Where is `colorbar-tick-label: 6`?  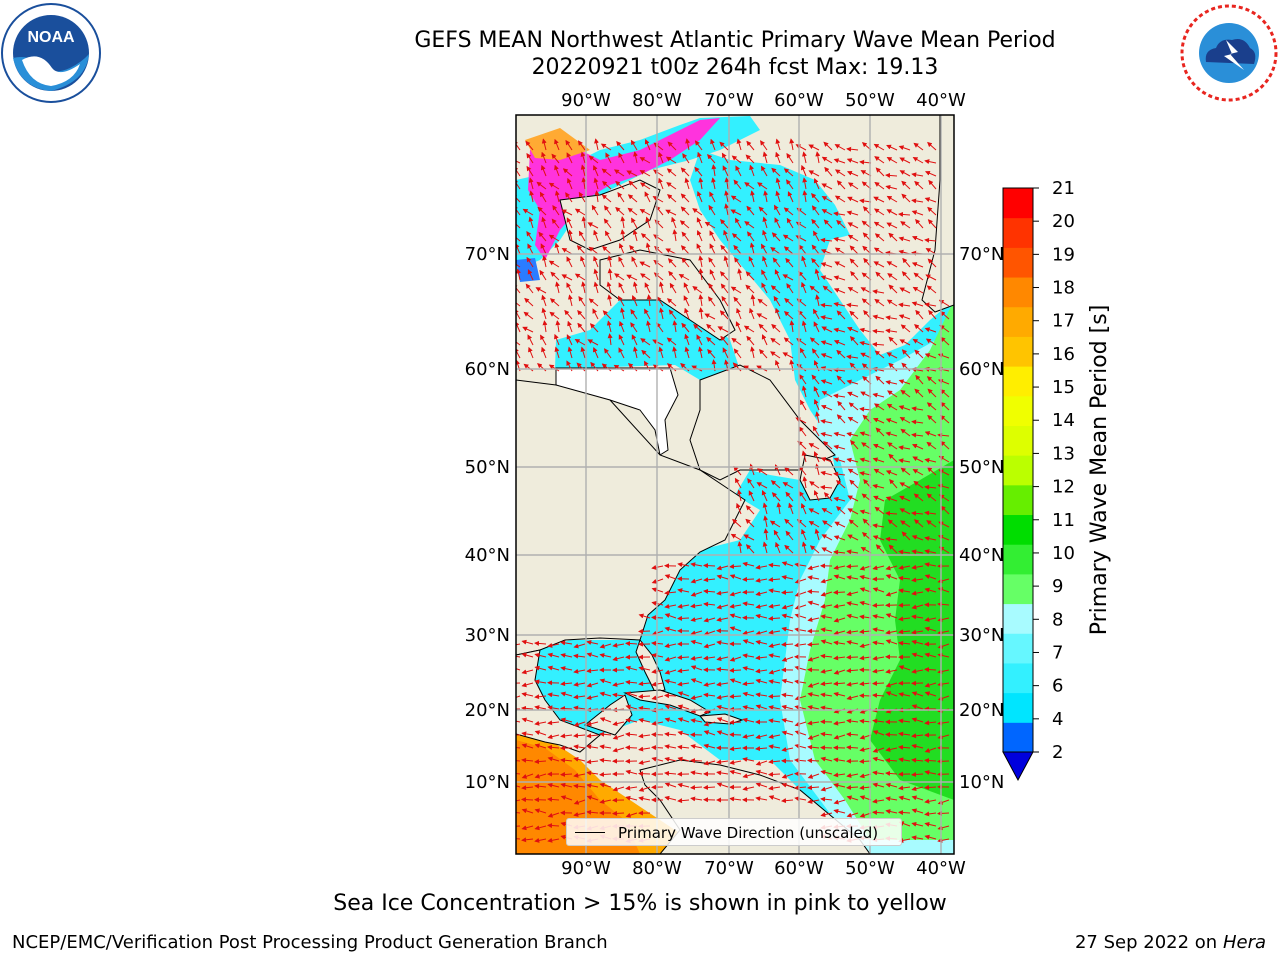
colorbar-tick-label: 6 is located at coordinates (1057, 686).